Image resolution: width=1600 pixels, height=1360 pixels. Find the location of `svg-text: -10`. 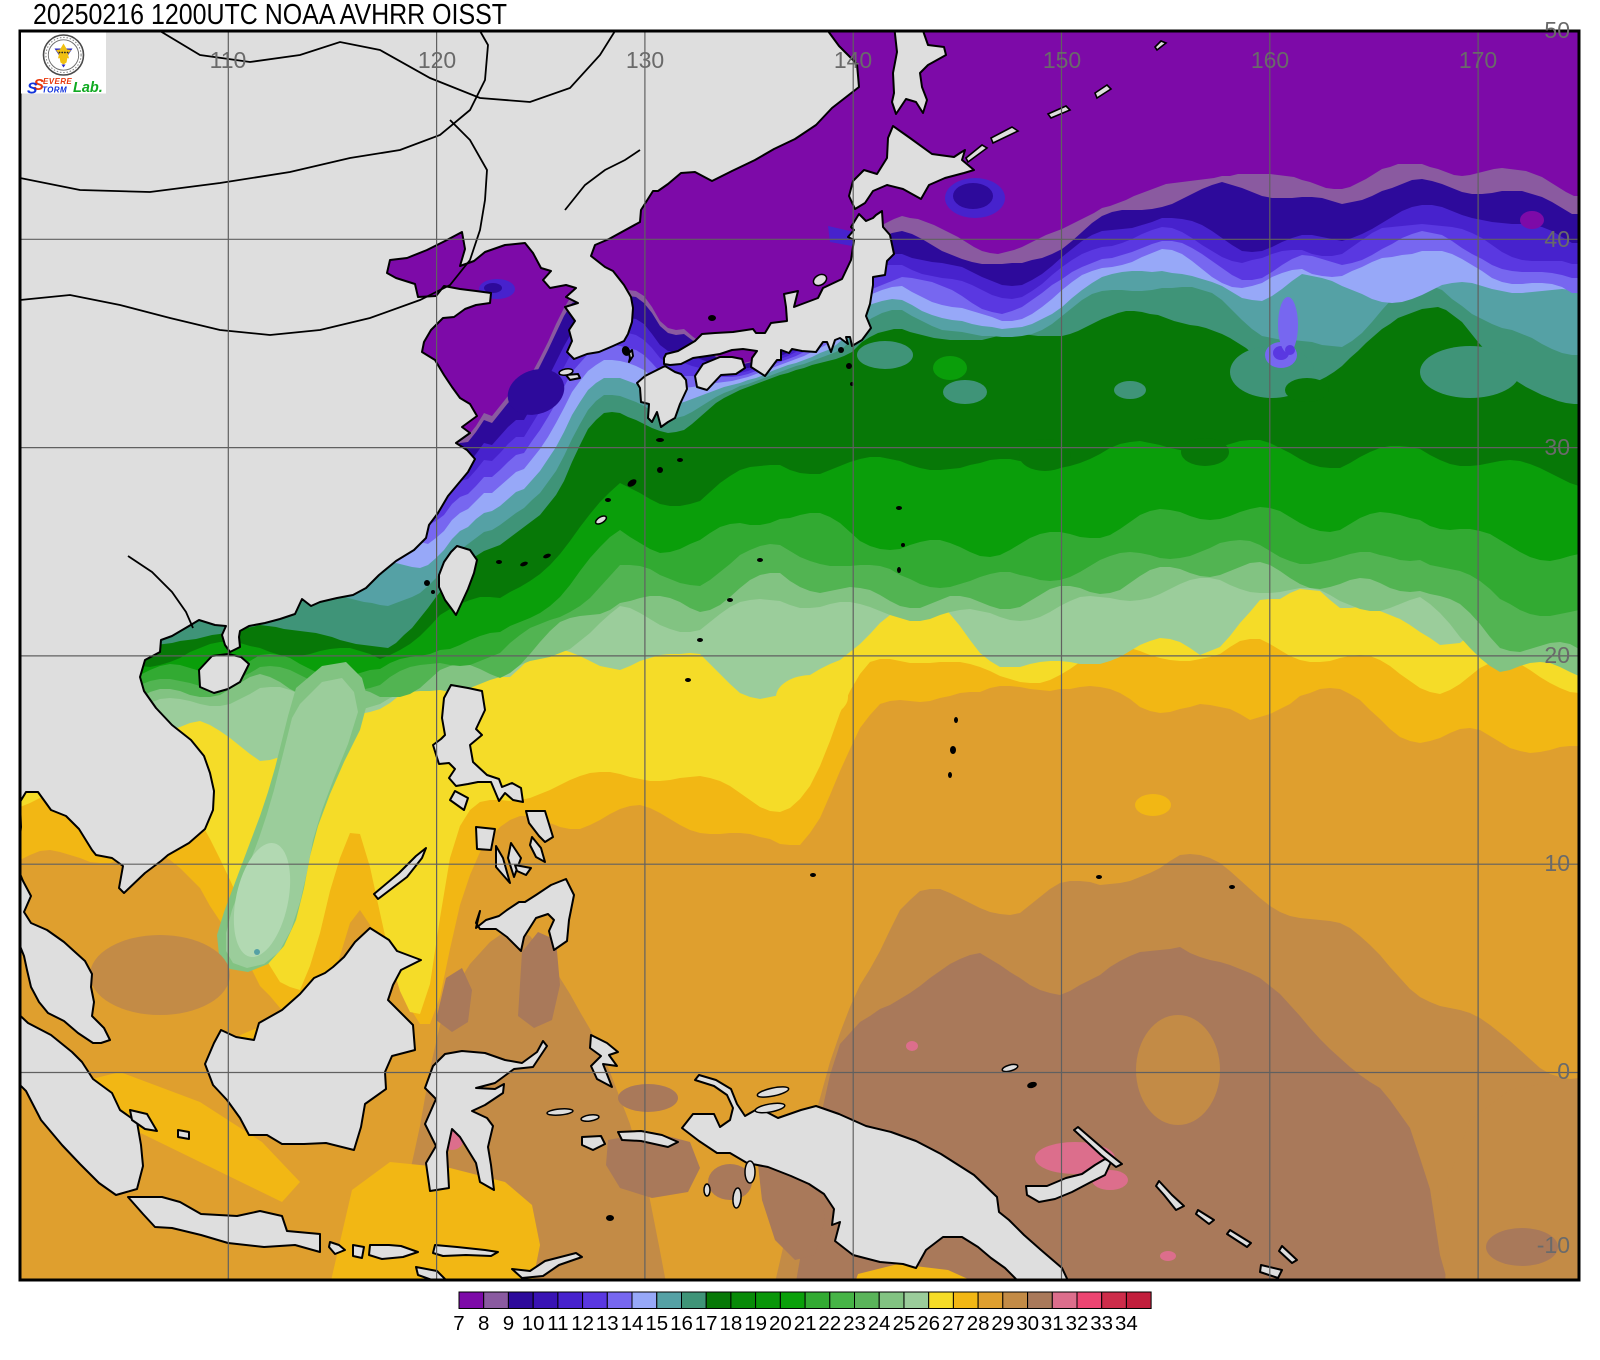

svg-text: -10 is located at coordinates (1553, 1245).